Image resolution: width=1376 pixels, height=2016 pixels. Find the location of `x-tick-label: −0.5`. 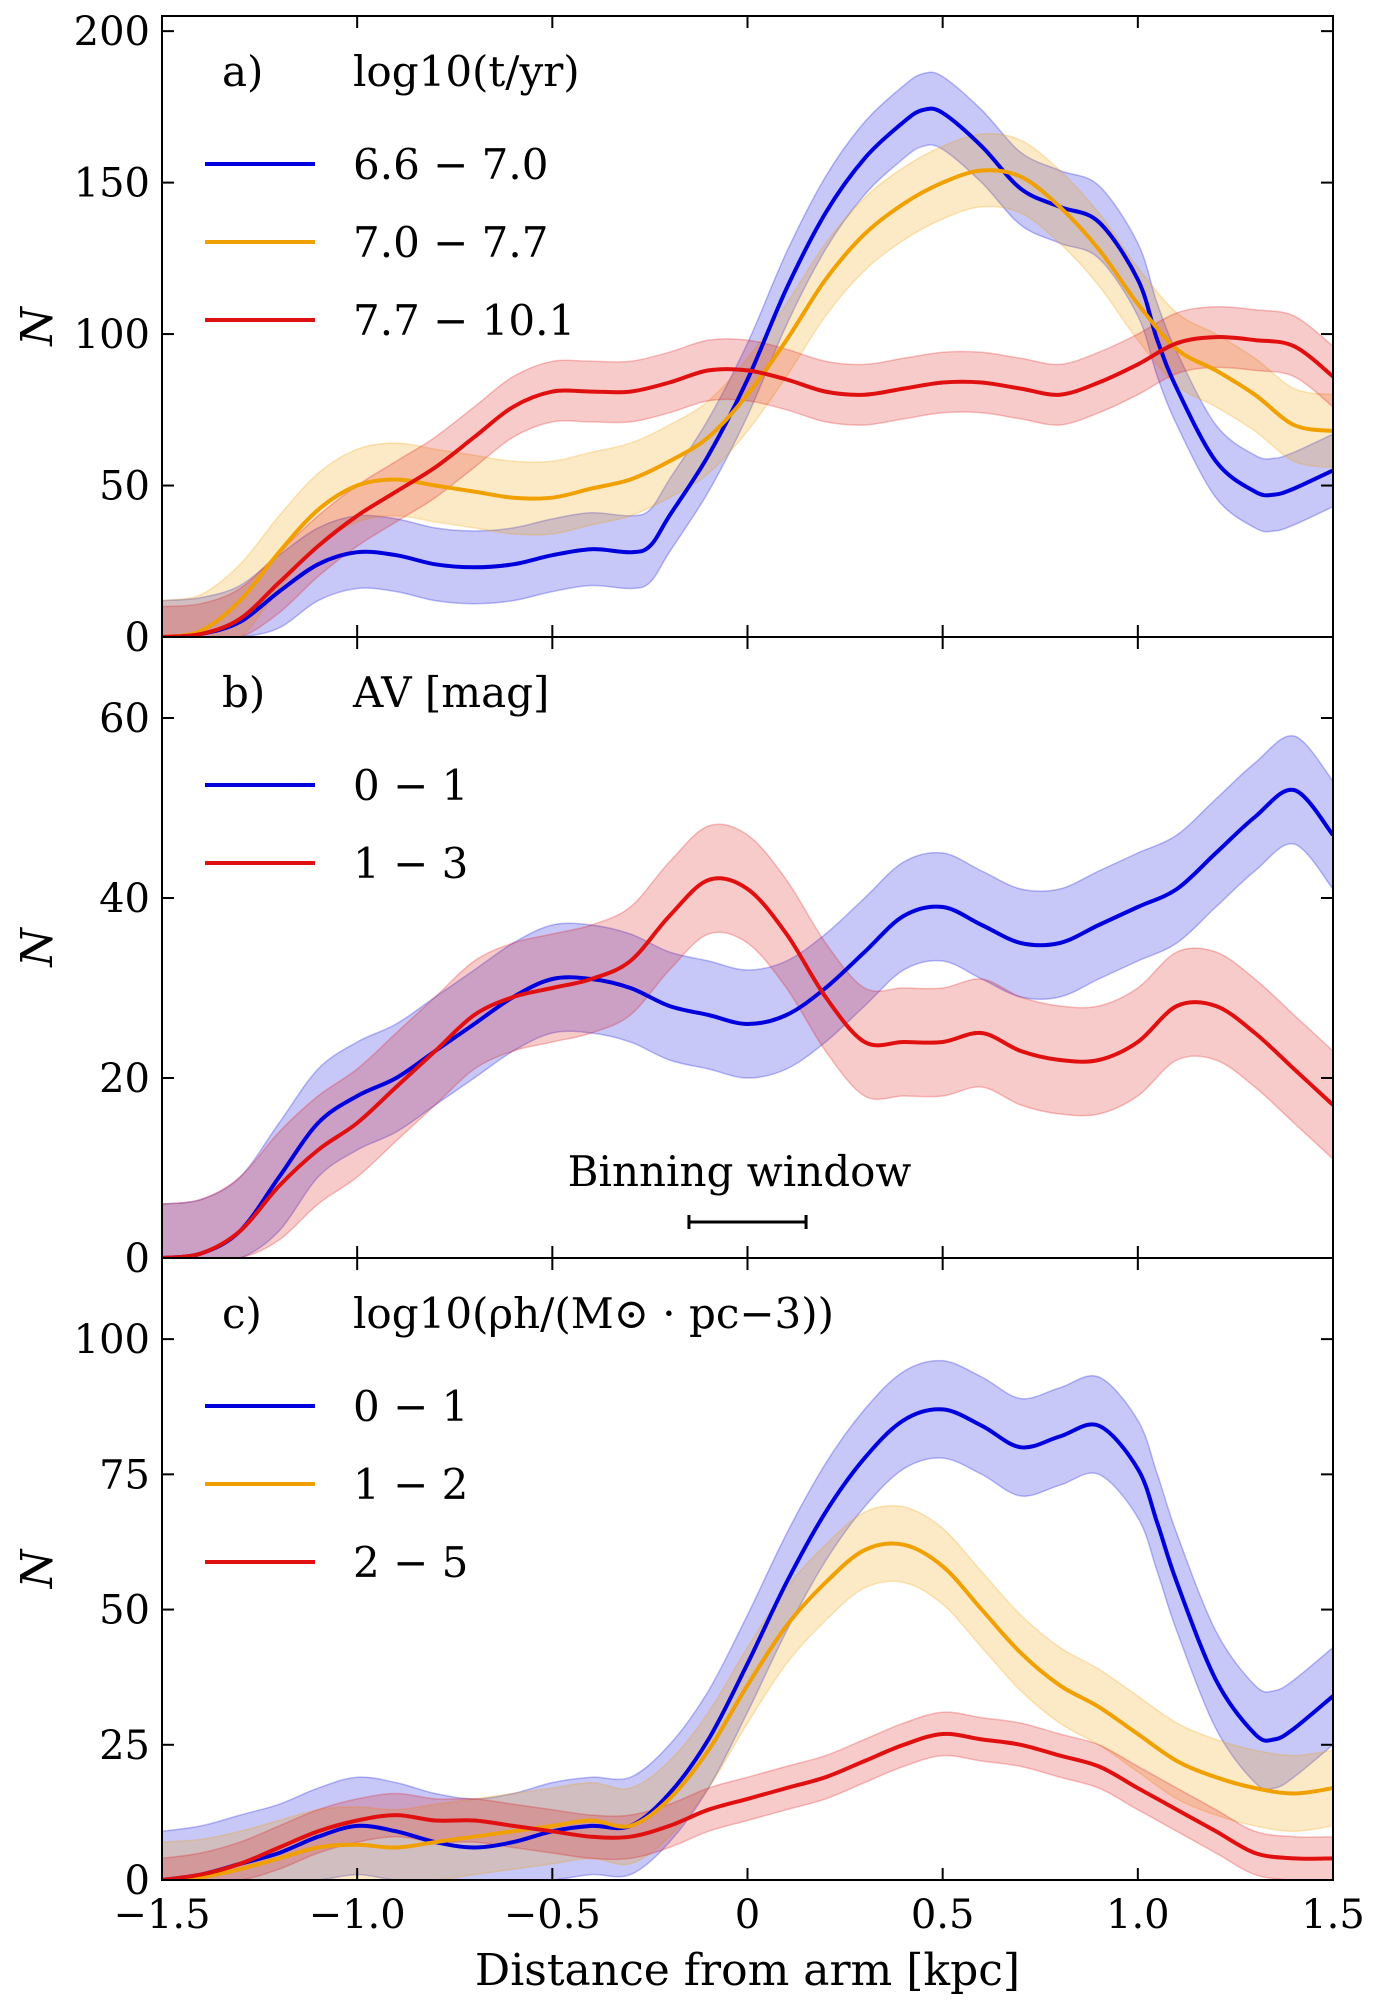

x-tick-label: −0.5 is located at coordinates (552, 1915).